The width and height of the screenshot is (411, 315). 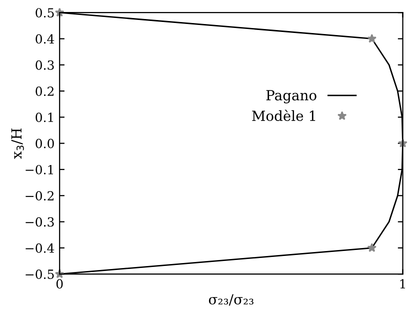 I want to click on x-tick-label: 1, so click(x=402, y=283).